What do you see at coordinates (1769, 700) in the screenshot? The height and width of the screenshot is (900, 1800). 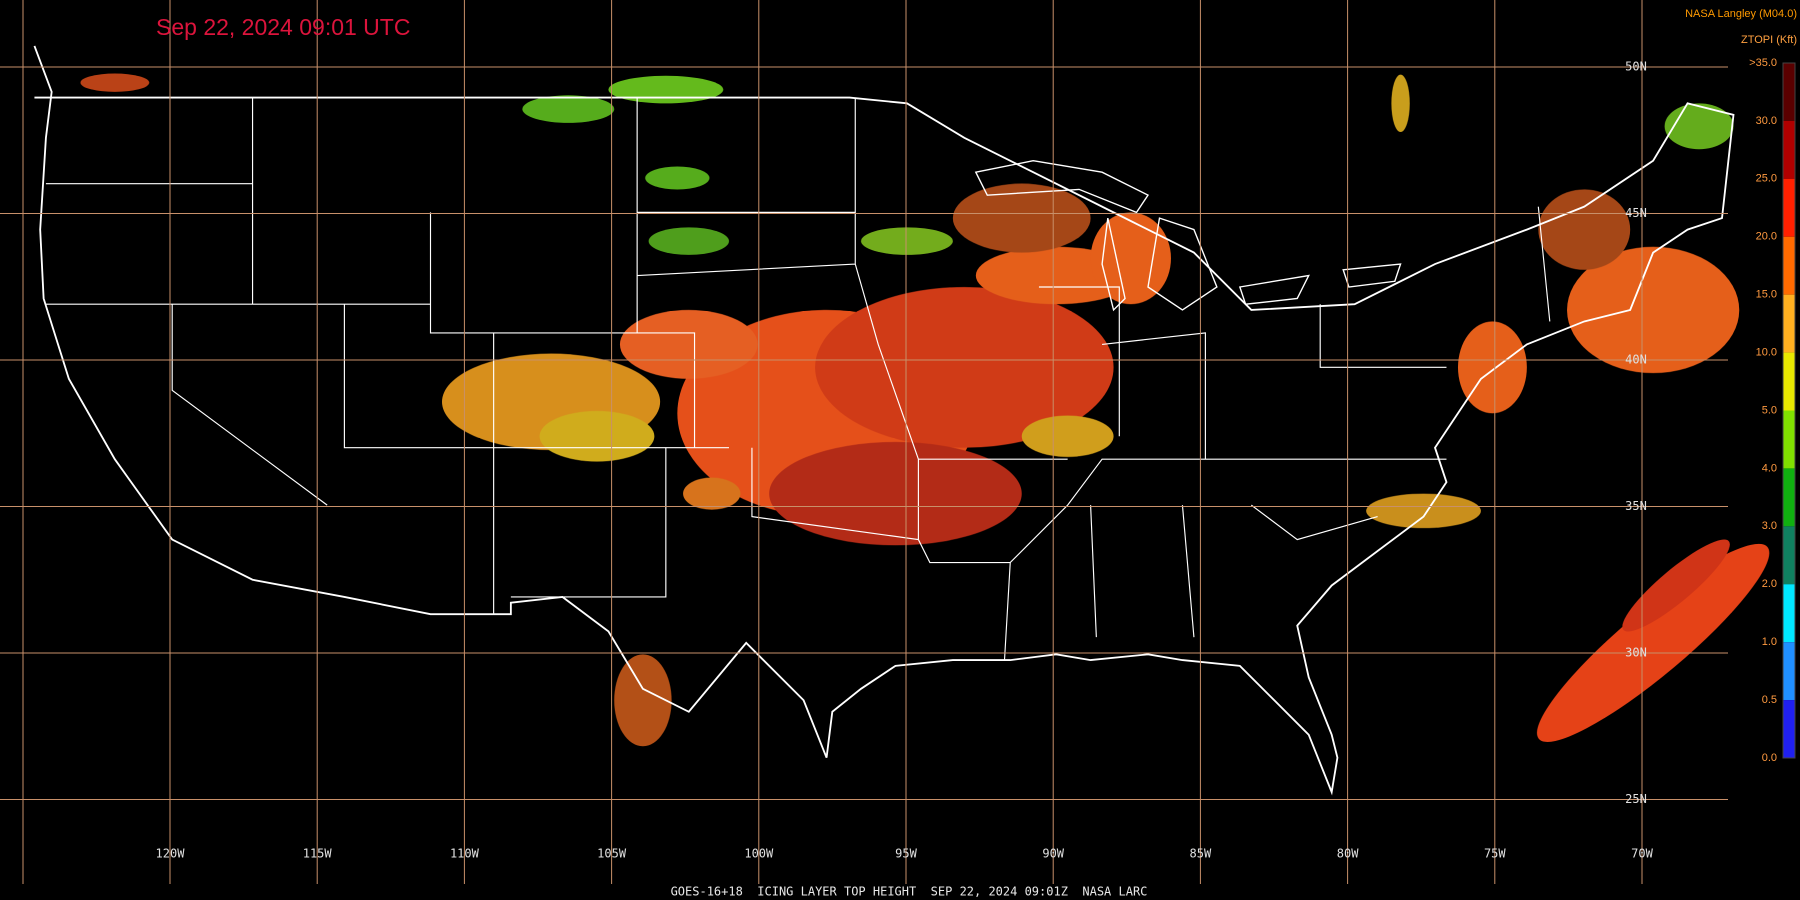 I see `colorbar-label: 0.5` at bounding box center [1769, 700].